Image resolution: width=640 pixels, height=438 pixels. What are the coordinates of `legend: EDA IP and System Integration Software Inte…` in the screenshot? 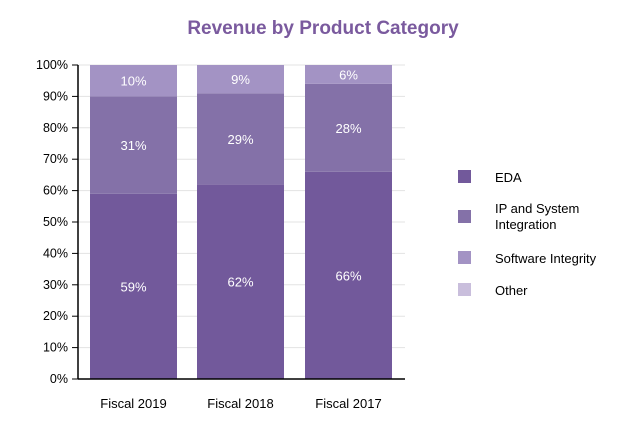 It's located at (527, 234).